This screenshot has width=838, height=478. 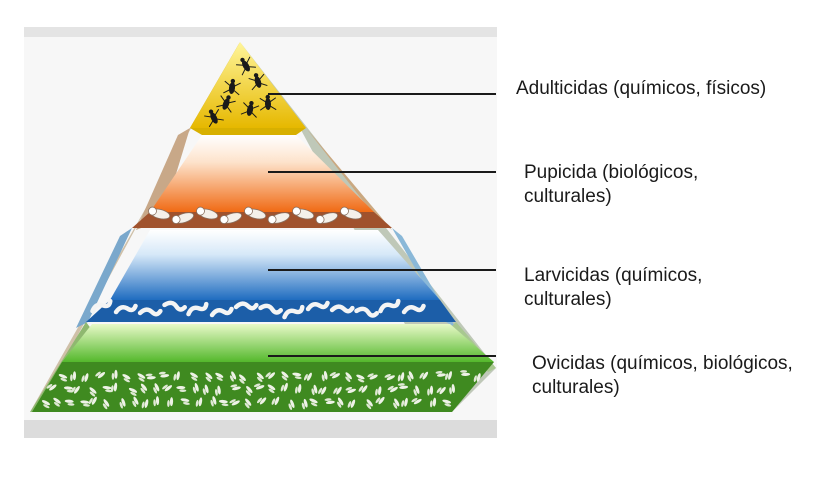 What do you see at coordinates (104, 278) in the screenshot?
I see `larva-side-left` at bounding box center [104, 278].